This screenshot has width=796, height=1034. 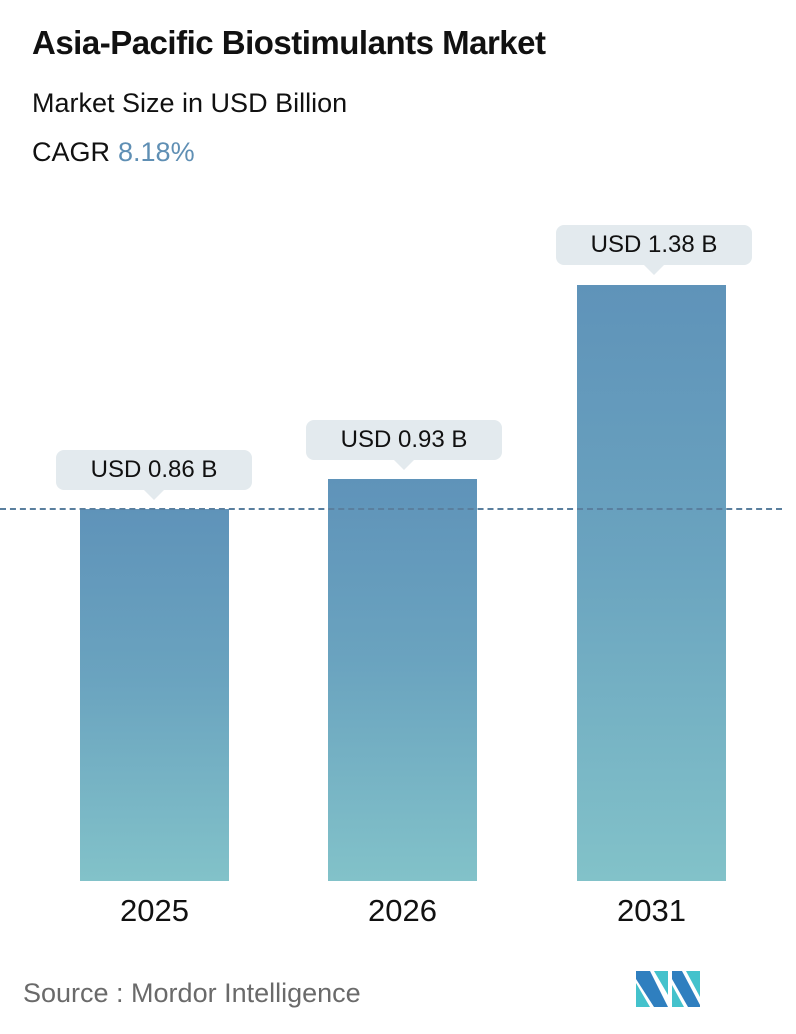 What do you see at coordinates (154, 475) in the screenshot?
I see `data-label-2025: USD 0.86 B` at bounding box center [154, 475].